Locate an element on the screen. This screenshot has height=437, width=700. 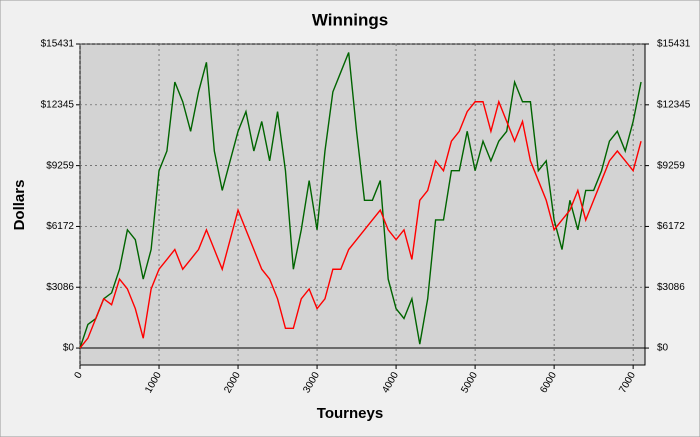
y-tick-label: $3086 is located at coordinates (60, 287).